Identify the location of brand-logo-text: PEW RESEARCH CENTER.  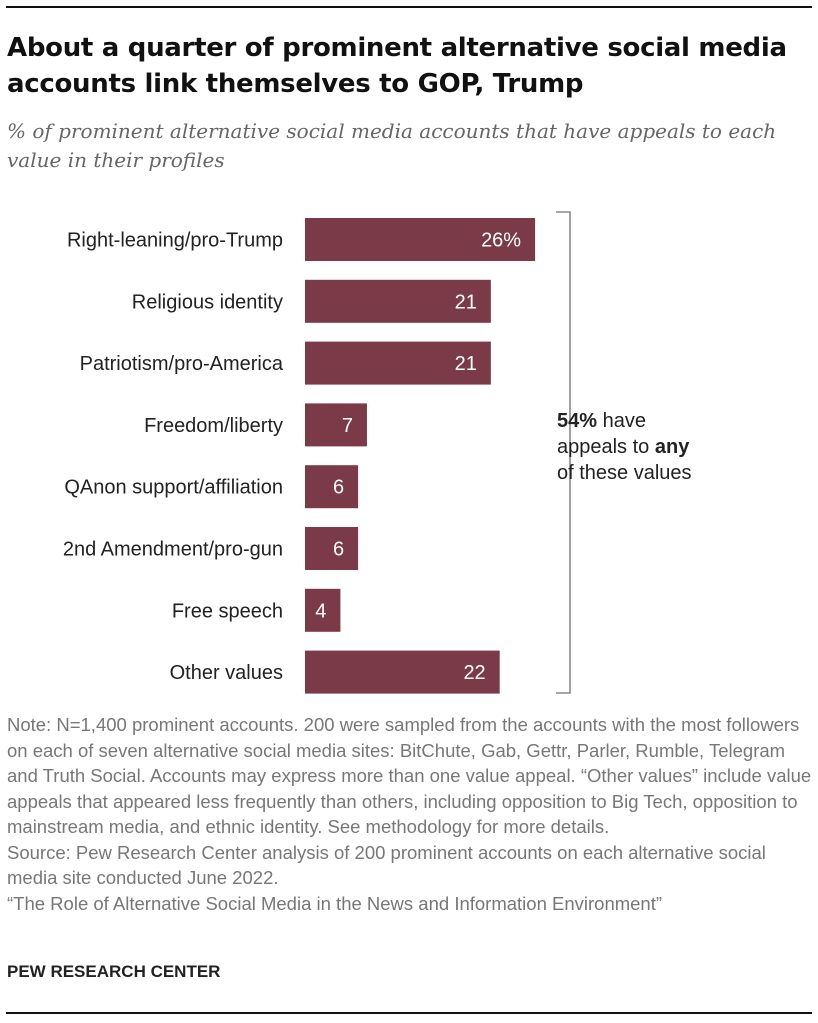
(114, 971).